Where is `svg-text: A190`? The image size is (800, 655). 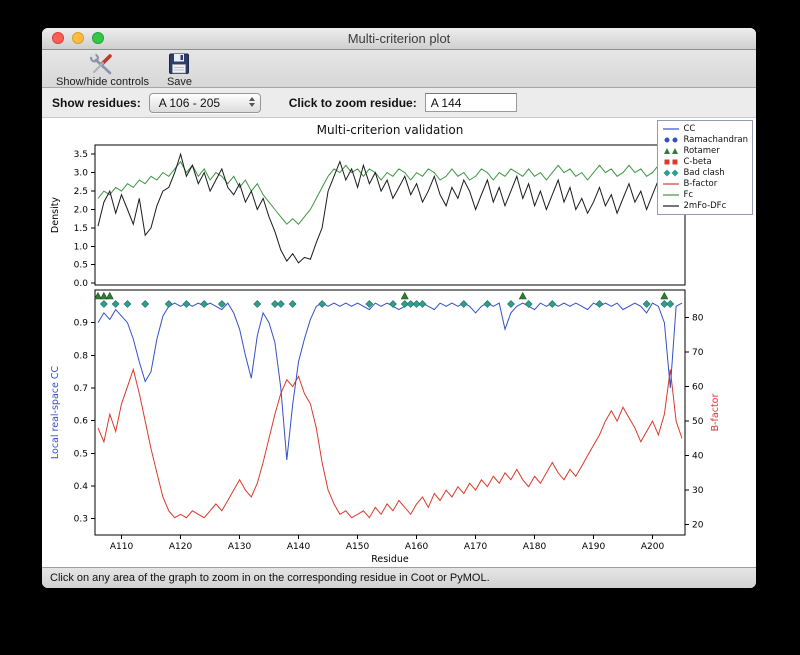
svg-text: A190 is located at coordinates (594, 547).